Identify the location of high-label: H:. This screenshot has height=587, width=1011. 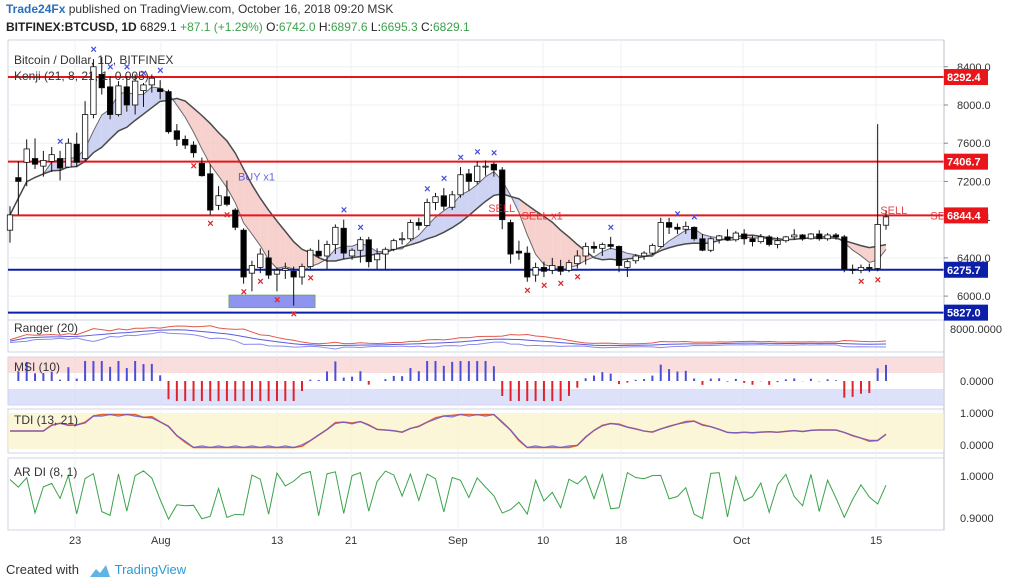
(324, 27).